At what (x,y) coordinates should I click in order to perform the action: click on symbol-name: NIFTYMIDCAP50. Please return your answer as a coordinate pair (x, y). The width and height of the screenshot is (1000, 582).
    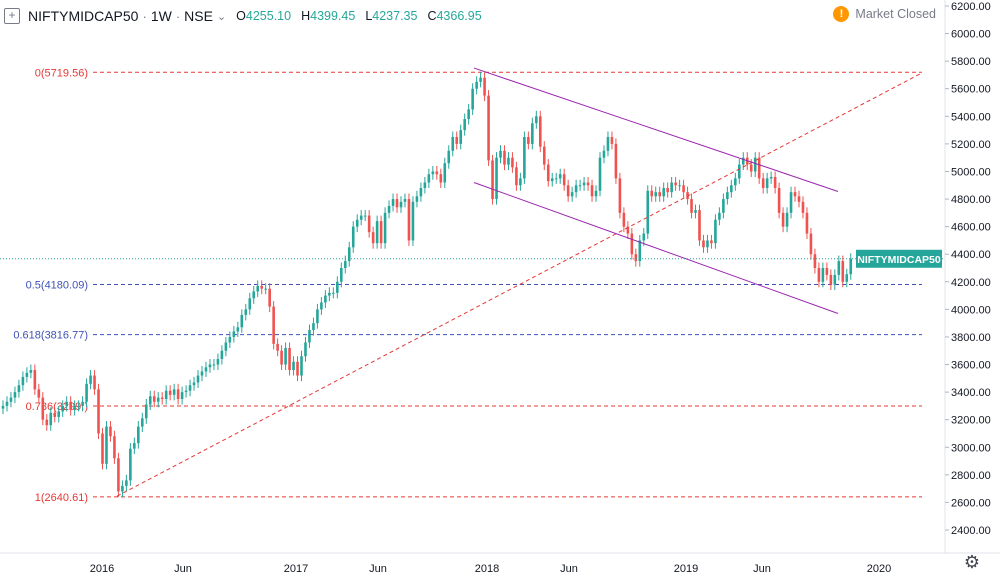
    Looking at the image, I should click on (83, 16).